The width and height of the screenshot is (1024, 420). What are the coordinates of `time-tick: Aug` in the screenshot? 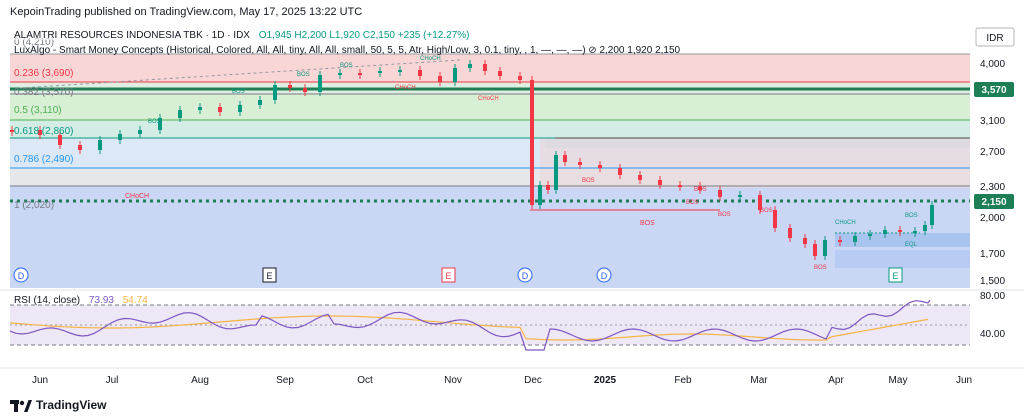 It's located at (200, 380).